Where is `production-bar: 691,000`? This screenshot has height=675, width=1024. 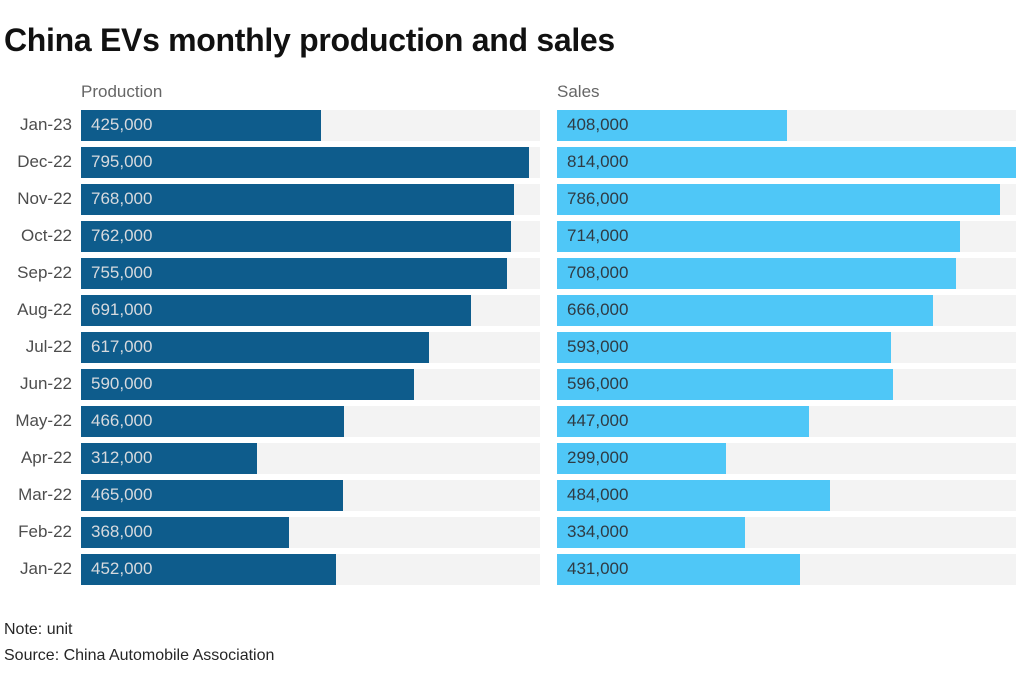
production-bar: 691,000 is located at coordinates (276, 310).